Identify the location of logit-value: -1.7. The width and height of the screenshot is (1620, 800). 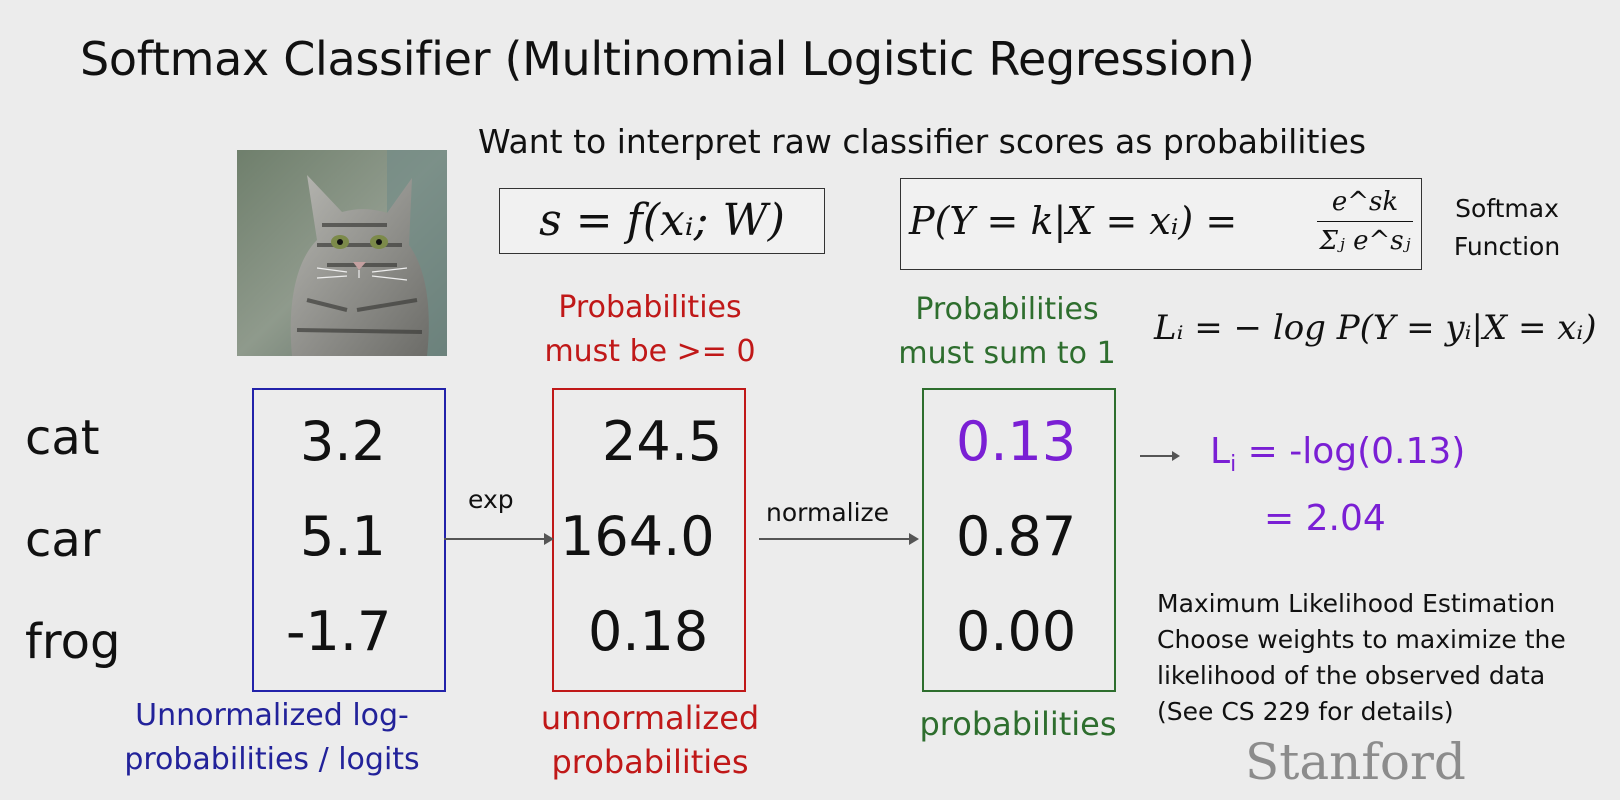
(339, 631).